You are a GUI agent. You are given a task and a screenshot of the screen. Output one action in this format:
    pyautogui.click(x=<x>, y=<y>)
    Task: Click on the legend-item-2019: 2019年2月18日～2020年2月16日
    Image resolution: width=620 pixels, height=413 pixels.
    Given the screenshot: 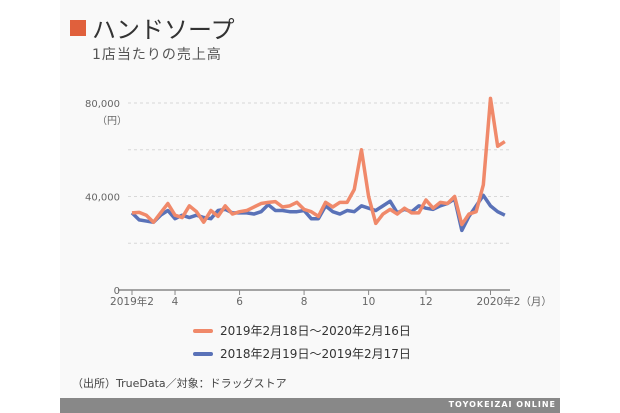 What is the action you would take?
    pyautogui.click(x=302, y=330)
    